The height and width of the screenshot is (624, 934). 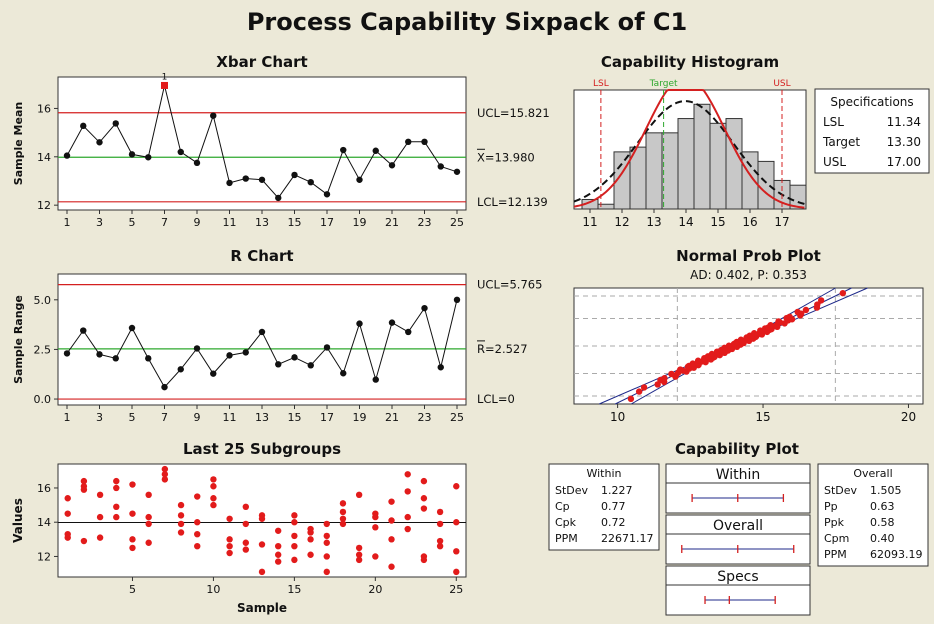 What do you see at coordinates (882, 506) in the screenshot?
I see `stat-value: 0.63` at bounding box center [882, 506].